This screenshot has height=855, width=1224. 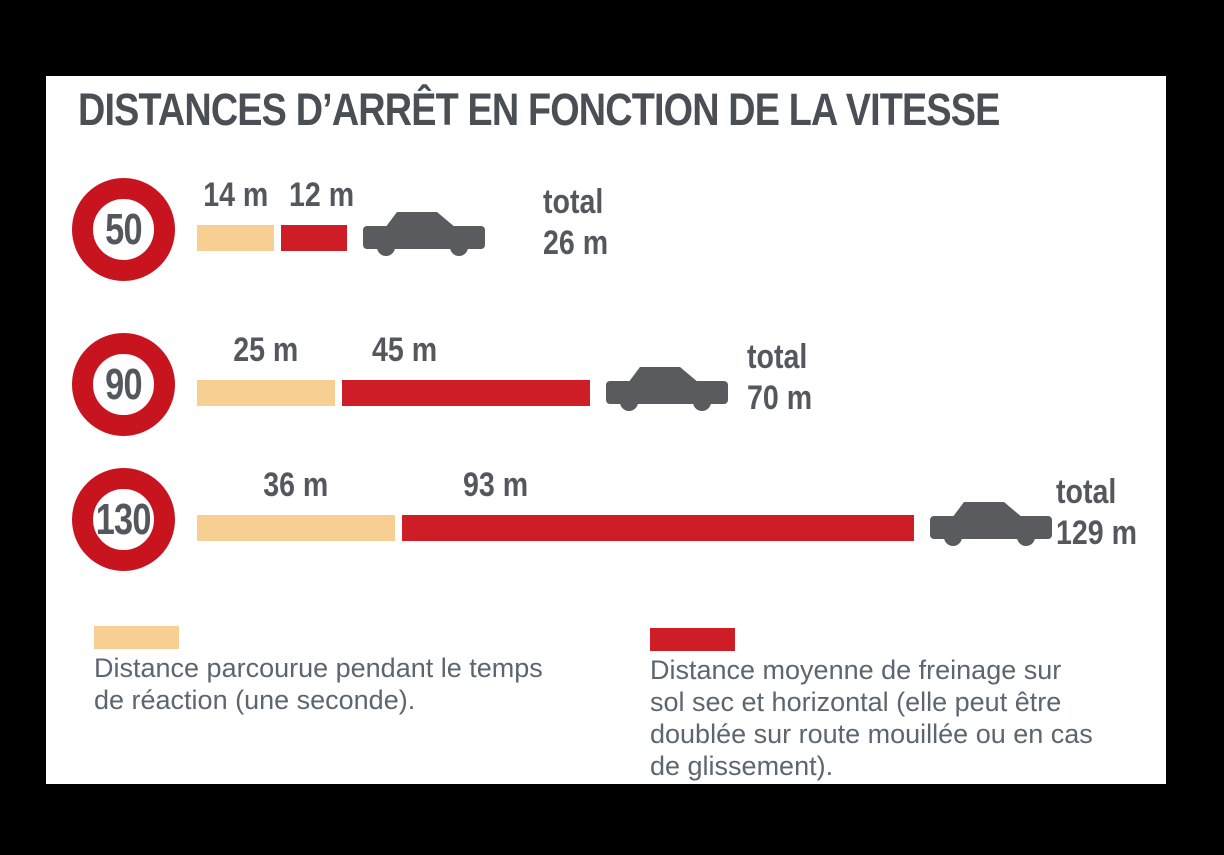 I want to click on speed-limit-value: 90, so click(x=123, y=384).